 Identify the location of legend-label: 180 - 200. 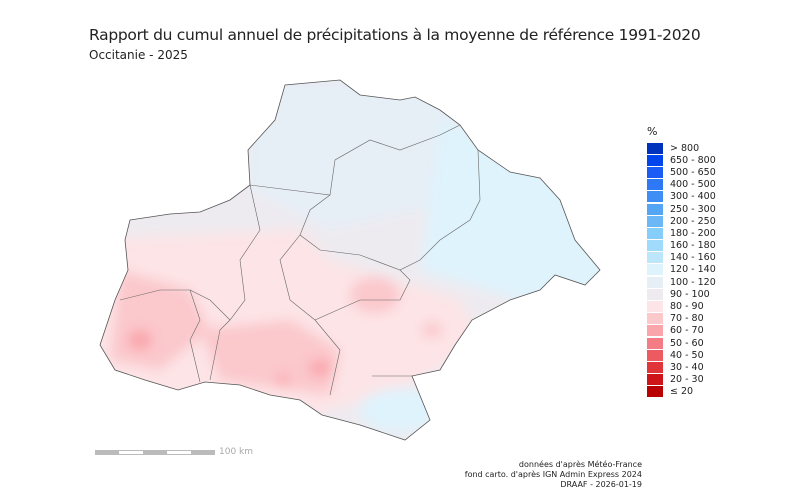
(693, 233).